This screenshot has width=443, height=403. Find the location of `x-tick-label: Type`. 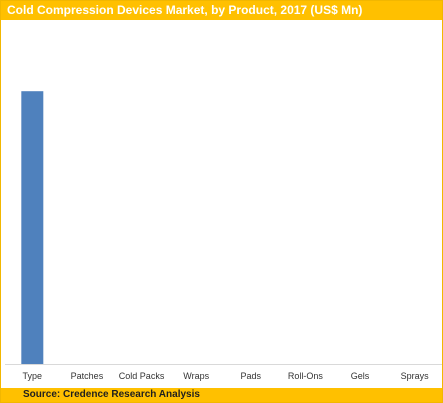

x-tick-label: Type is located at coordinates (33, 376).